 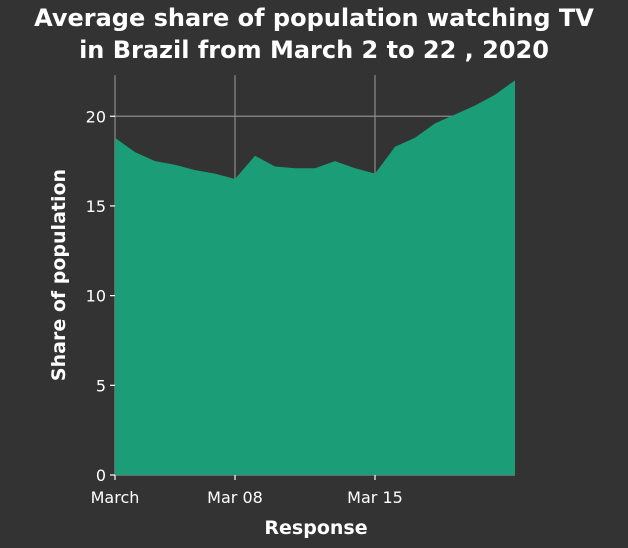 What do you see at coordinates (96, 116) in the screenshot?
I see `y-tick-label-4: 20` at bounding box center [96, 116].